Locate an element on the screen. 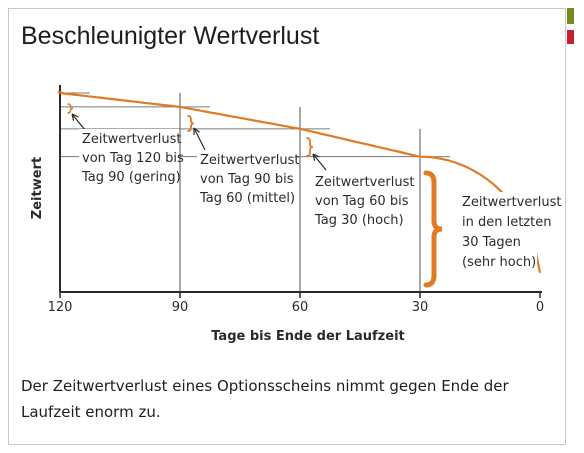 The height and width of the screenshot is (453, 584). page-title: Beschleunigter Wertverlust is located at coordinates (170, 36).